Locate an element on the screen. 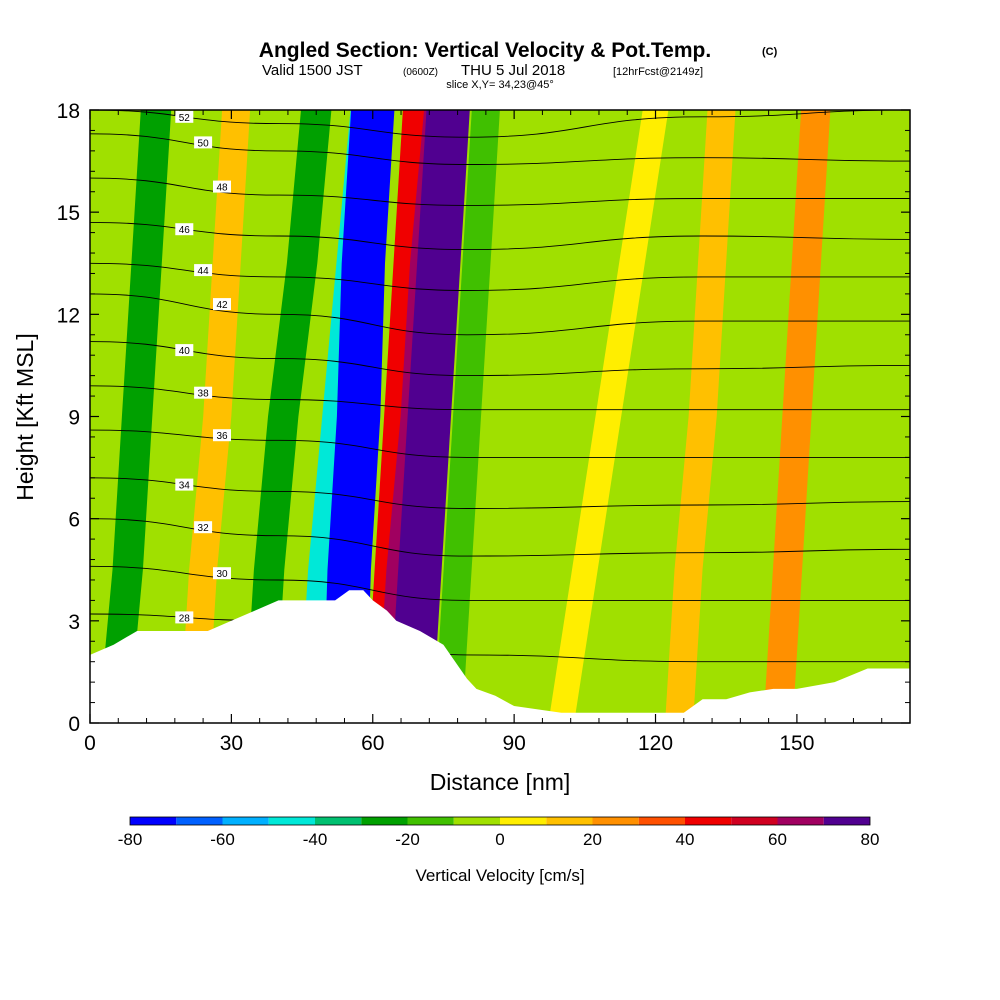 The height and width of the screenshot is (1000, 1000). colorbar: -80 -60 -40 -20 0 20 40 60 80 is located at coordinates (499, 832).